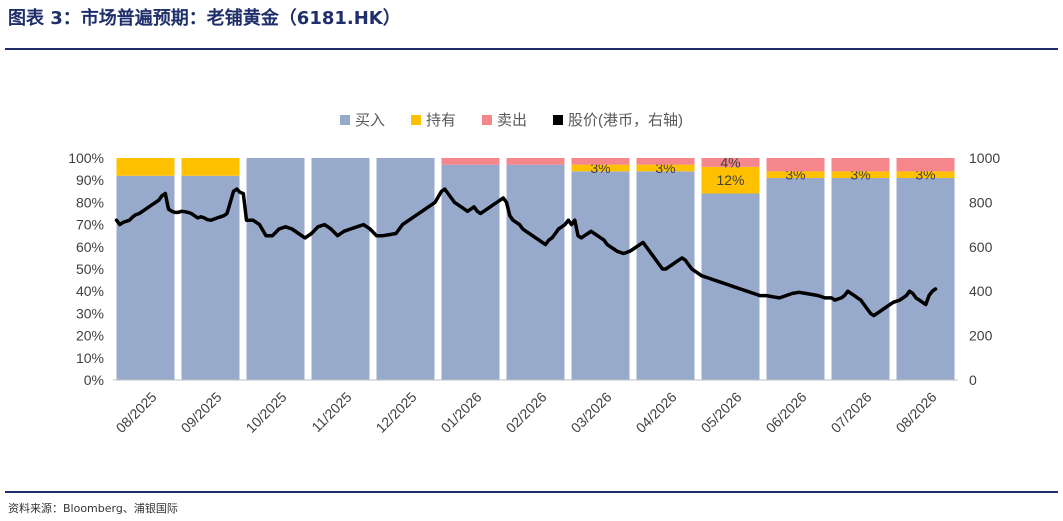  Describe the element at coordinates (981, 247) in the screenshot. I see `right-axis-tick-label: 600` at that location.